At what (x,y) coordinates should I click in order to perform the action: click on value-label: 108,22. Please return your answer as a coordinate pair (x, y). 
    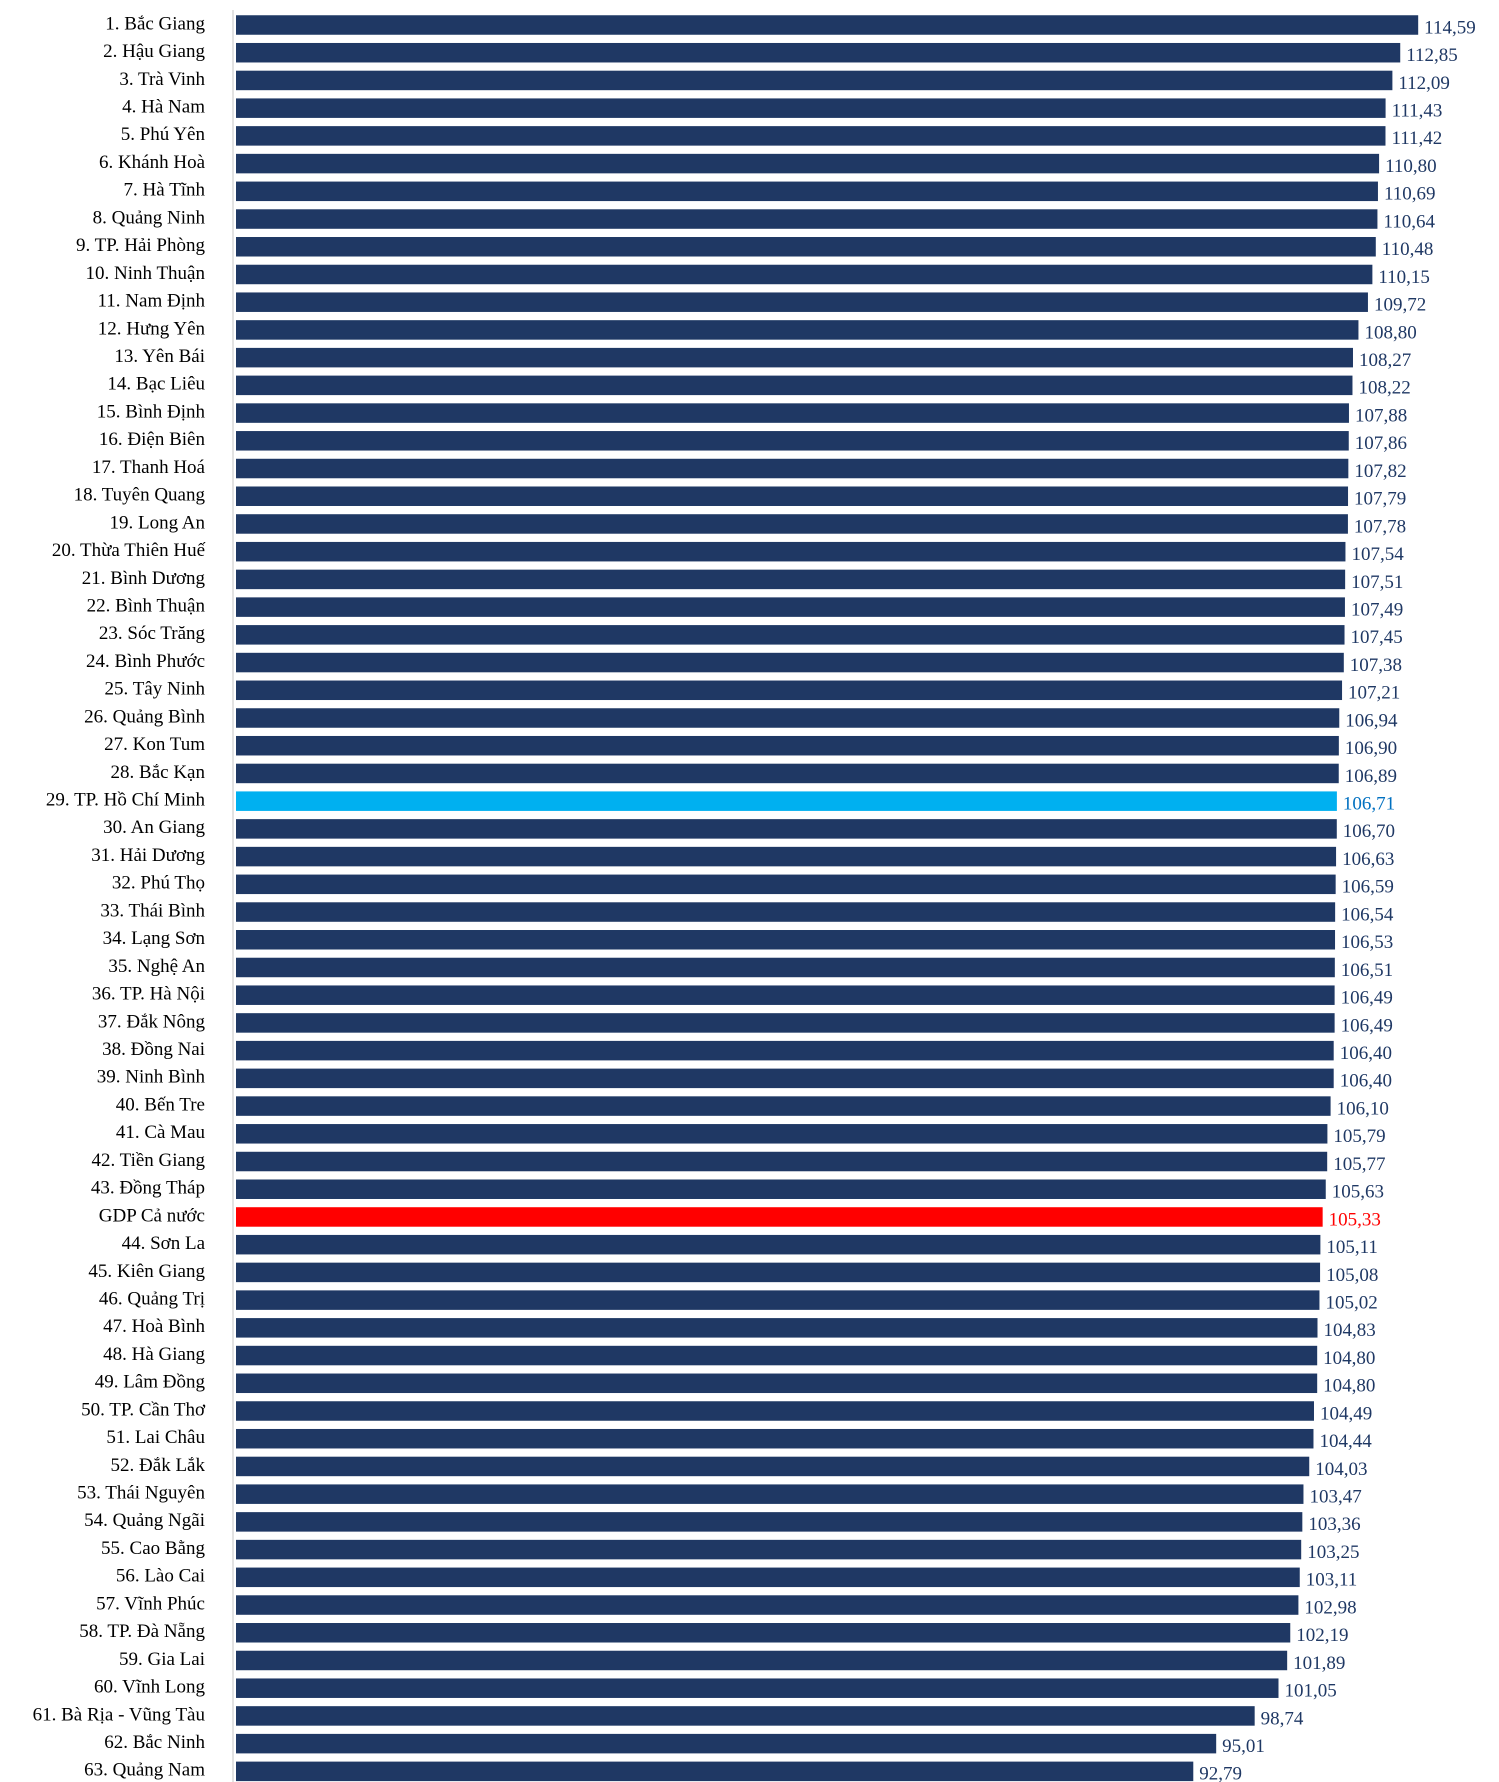
    Looking at the image, I should click on (1384, 388).